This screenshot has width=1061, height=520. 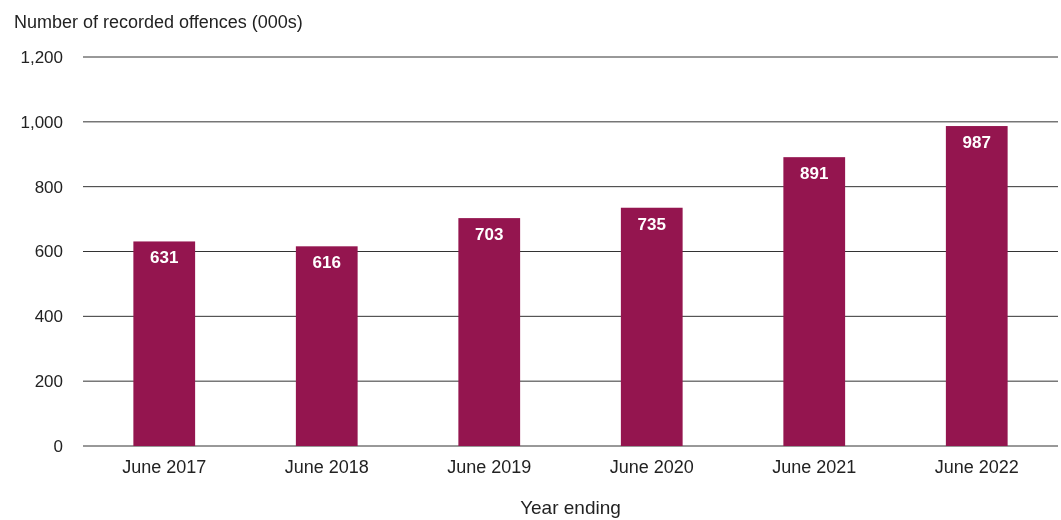 What do you see at coordinates (489, 466) in the screenshot?
I see `x-tick-label: June 2019` at bounding box center [489, 466].